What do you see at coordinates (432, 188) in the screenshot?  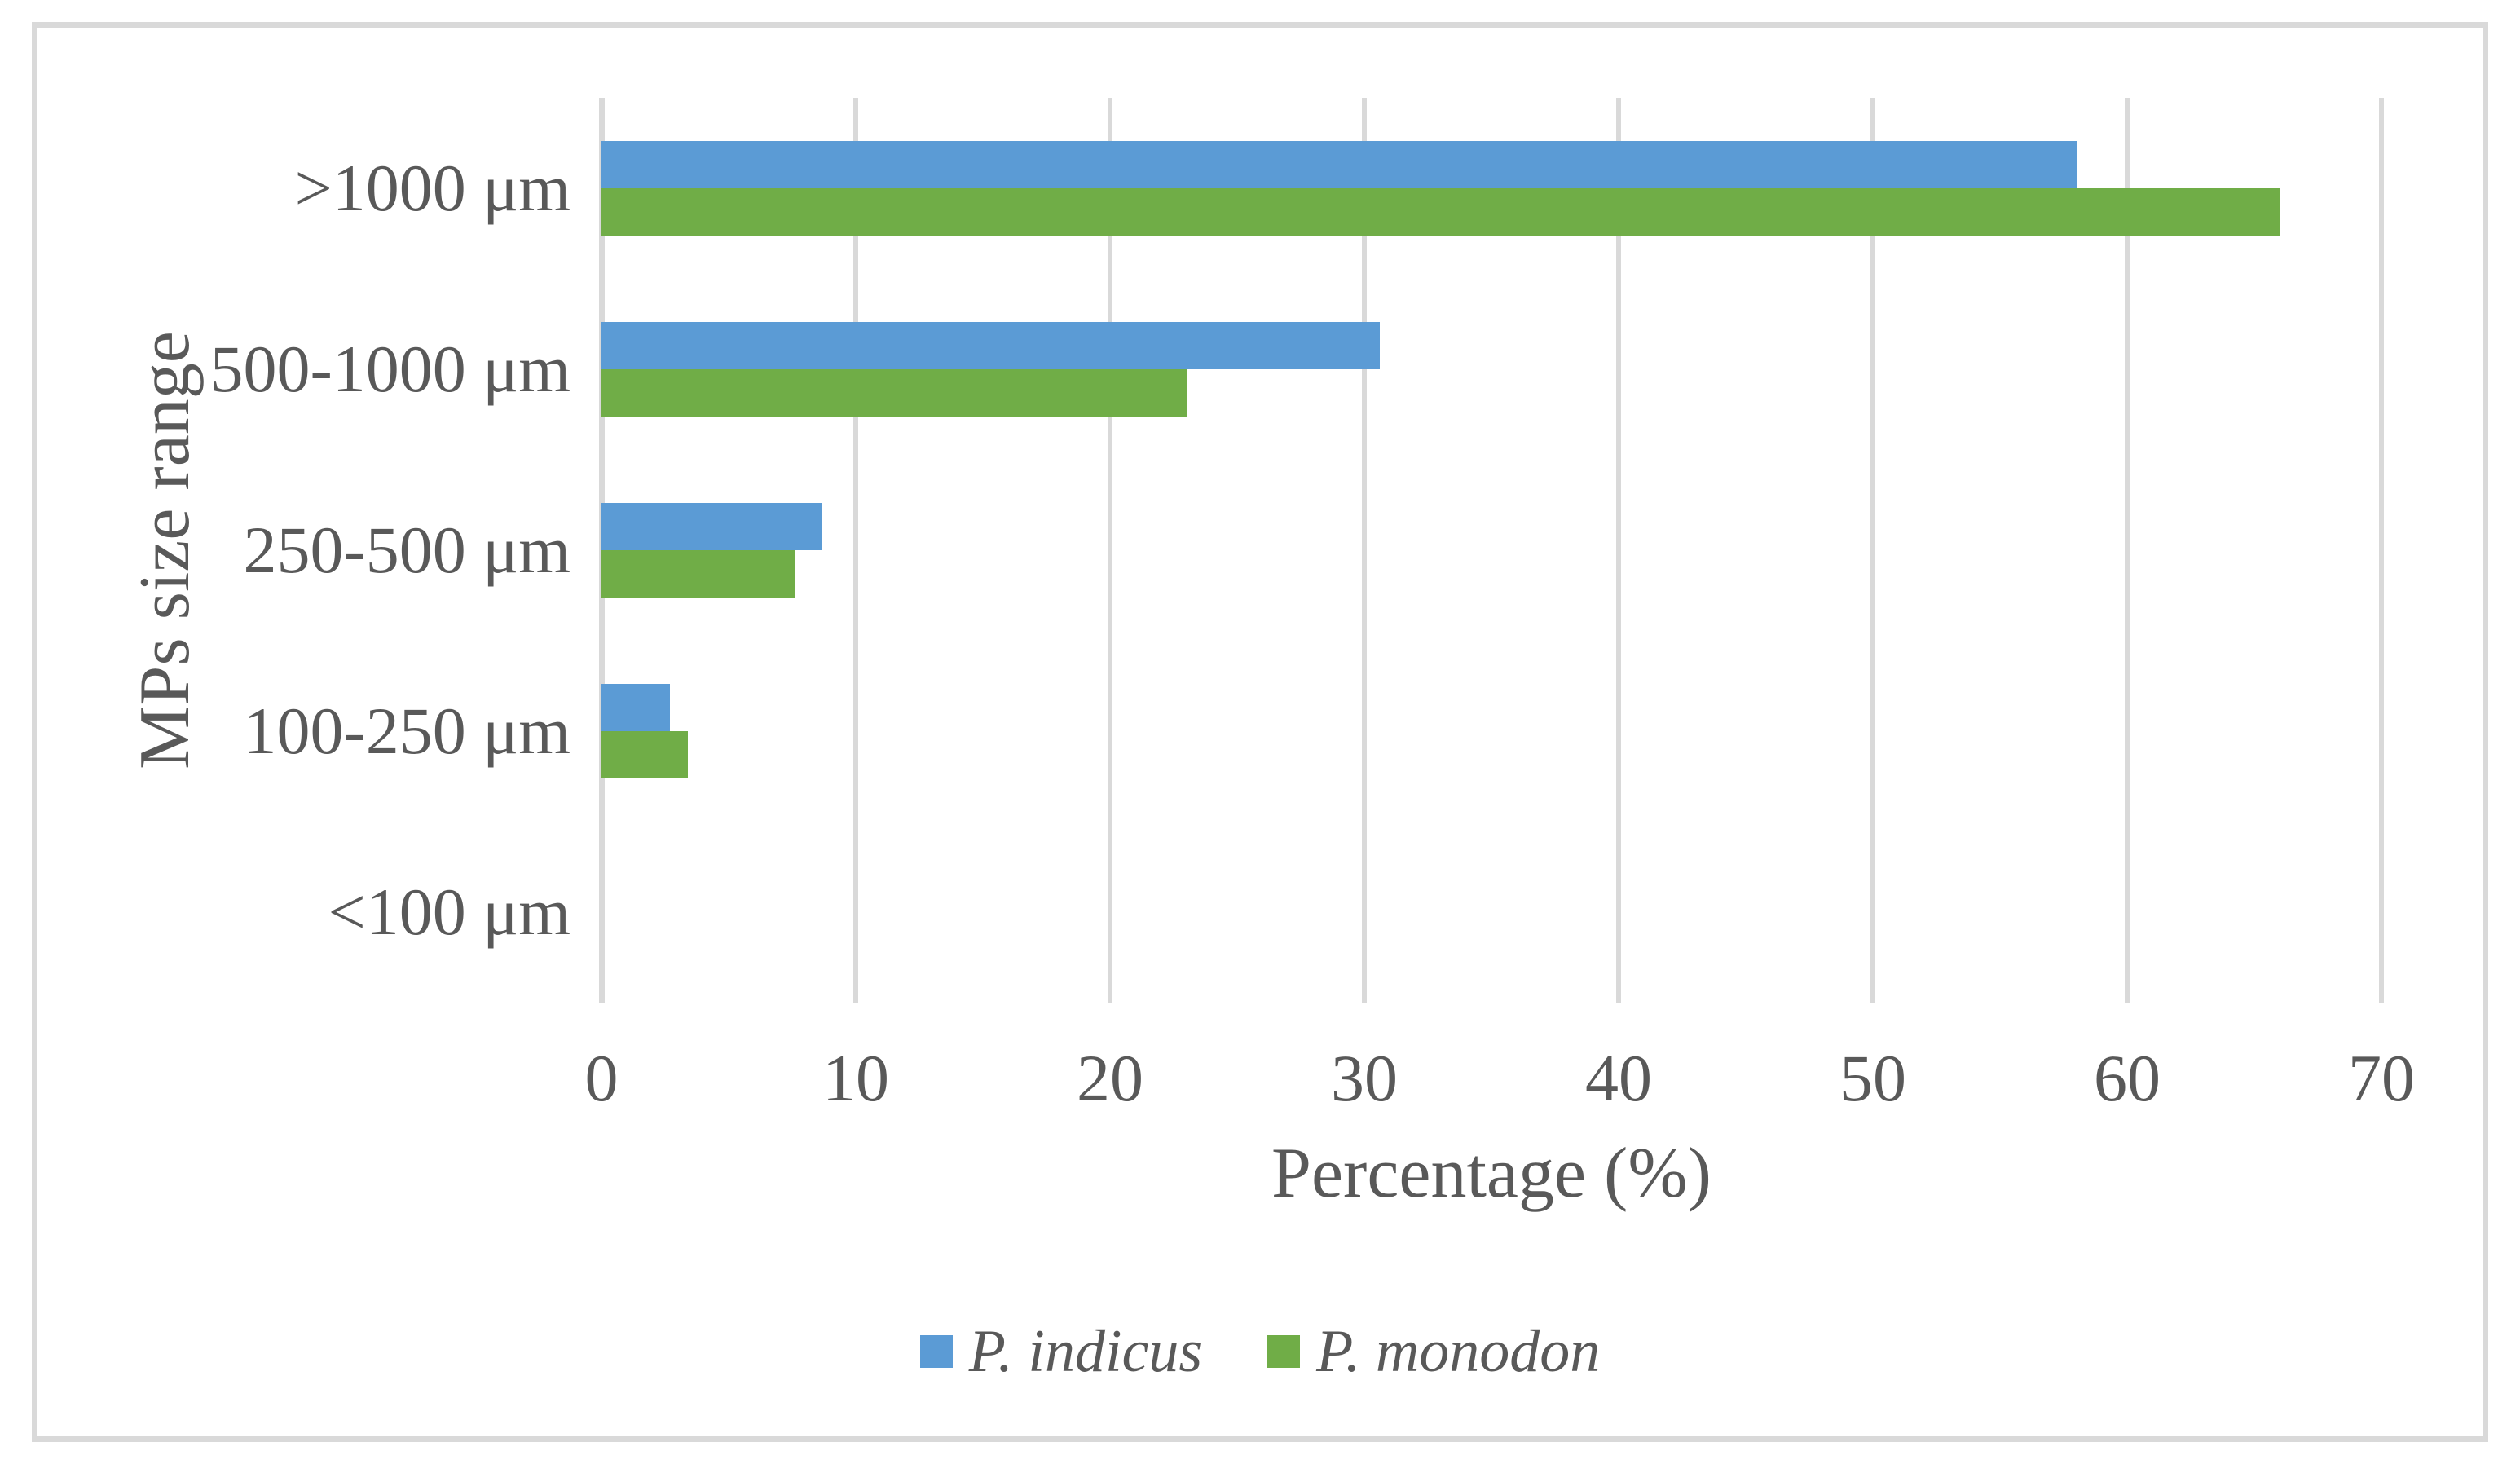 I see `y-category-label: >1000 μm` at bounding box center [432, 188].